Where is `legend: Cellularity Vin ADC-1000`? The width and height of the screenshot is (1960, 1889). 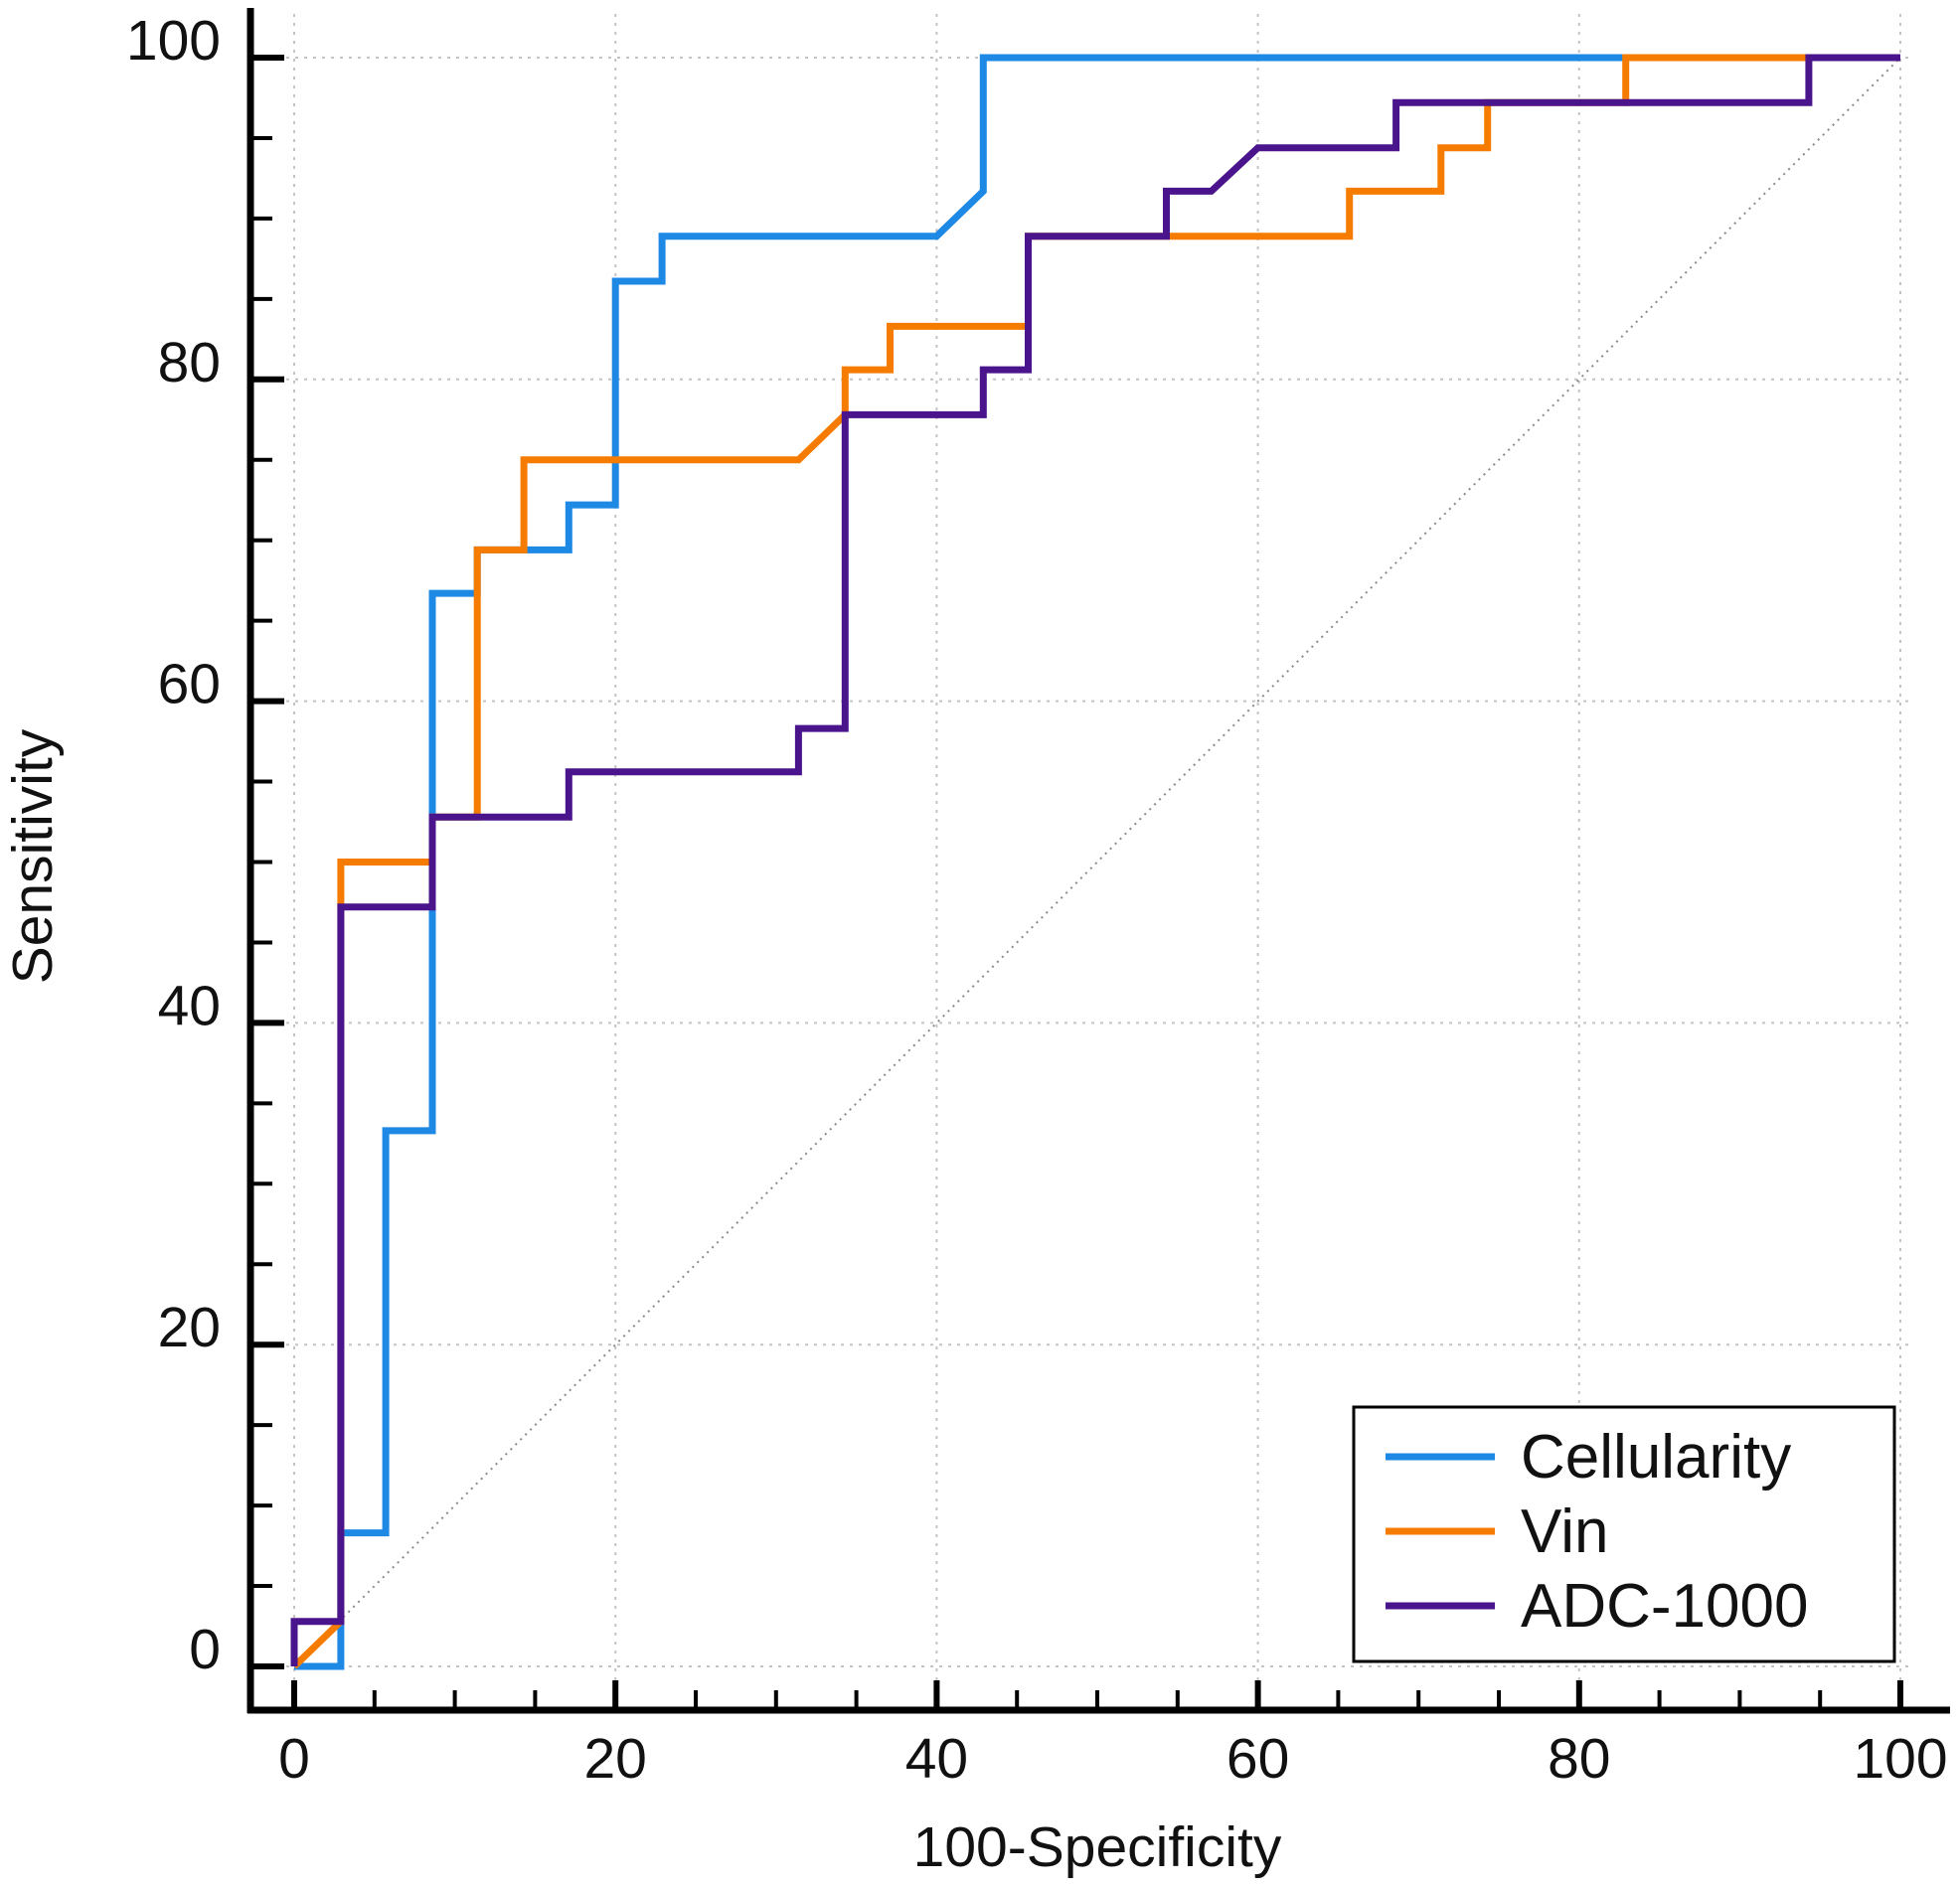 legend: Cellularity Vin ADC-1000 is located at coordinates (1624, 1534).